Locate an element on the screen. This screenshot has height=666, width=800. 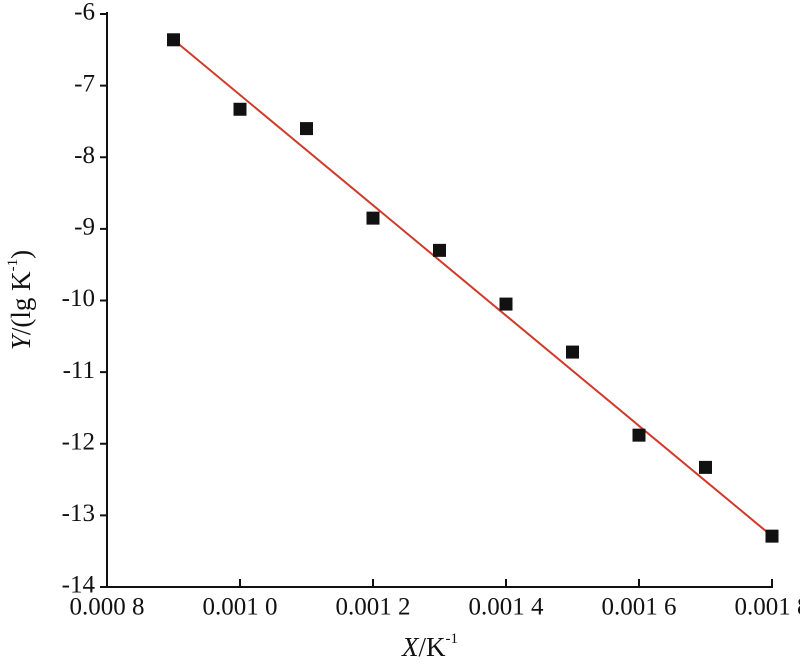
y-tick-label: -7 is located at coordinates (84, 83).